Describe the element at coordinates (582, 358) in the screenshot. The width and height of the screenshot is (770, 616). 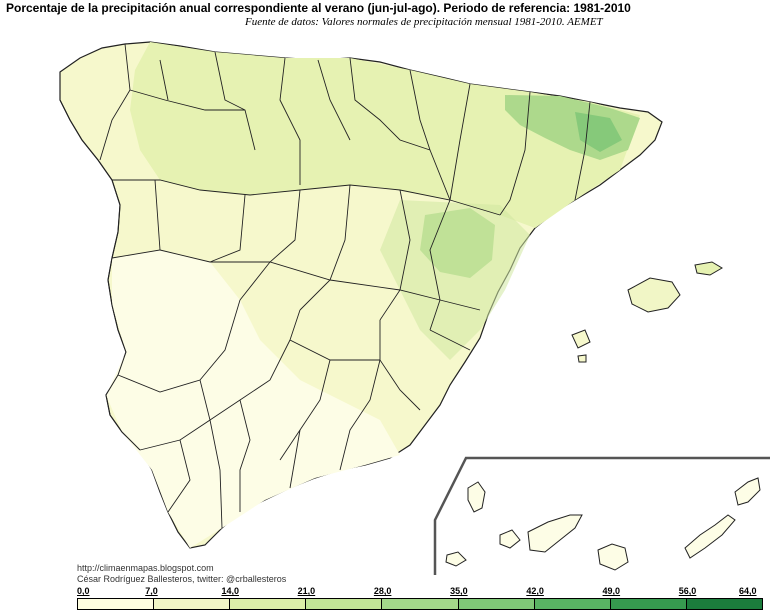
I see `formentera` at that location.